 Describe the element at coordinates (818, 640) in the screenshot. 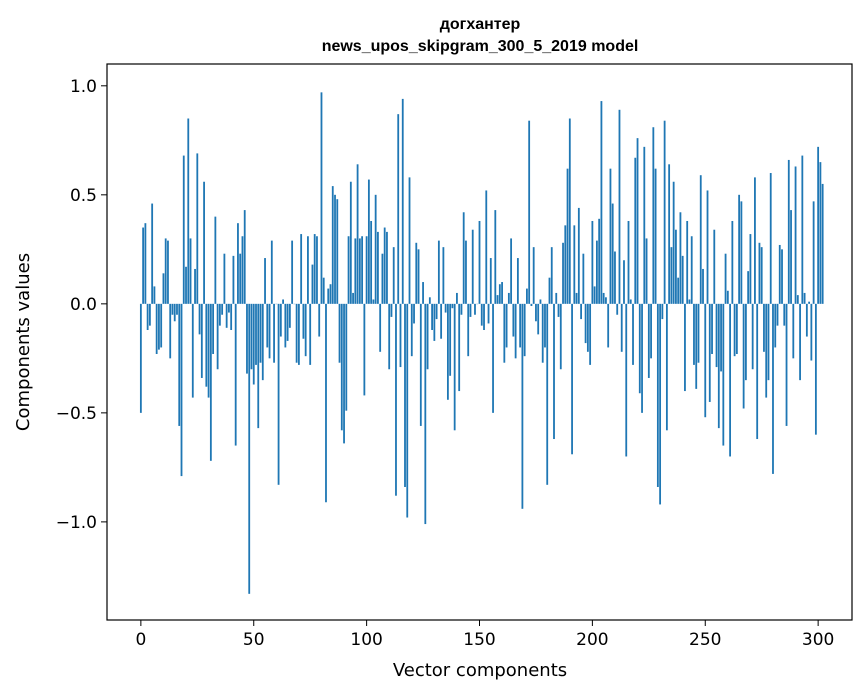

I see `x-tick-label: 300` at that location.